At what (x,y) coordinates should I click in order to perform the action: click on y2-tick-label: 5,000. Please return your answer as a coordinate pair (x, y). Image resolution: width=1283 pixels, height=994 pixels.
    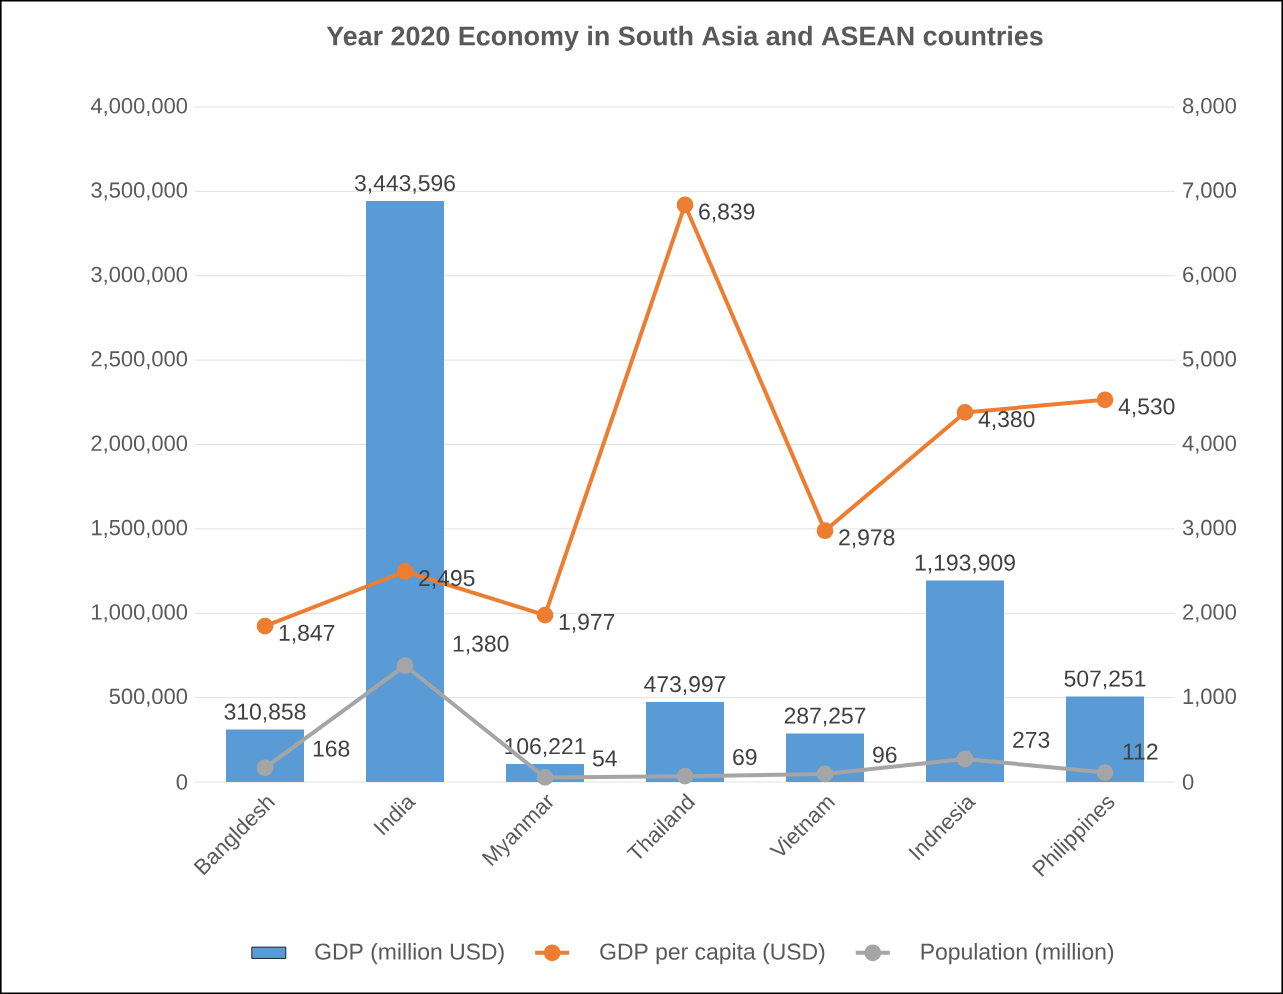
    Looking at the image, I should click on (1209, 360).